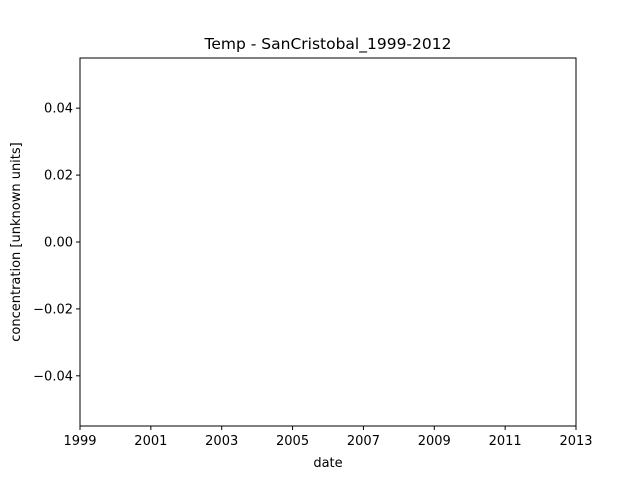 This screenshot has height=480, width=640. Describe the element at coordinates (292, 441) in the screenshot. I see `x-tick-label: 2005` at that location.